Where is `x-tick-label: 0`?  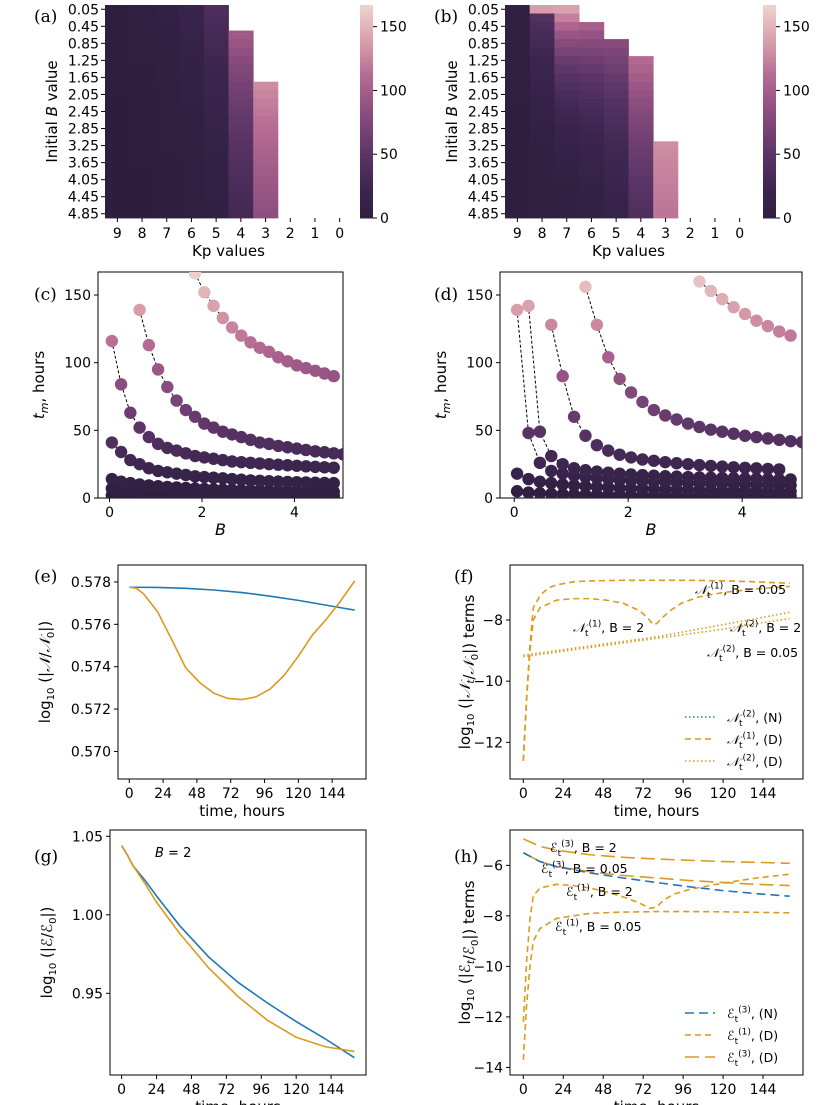
x-tick-label: 0 is located at coordinates (339, 234).